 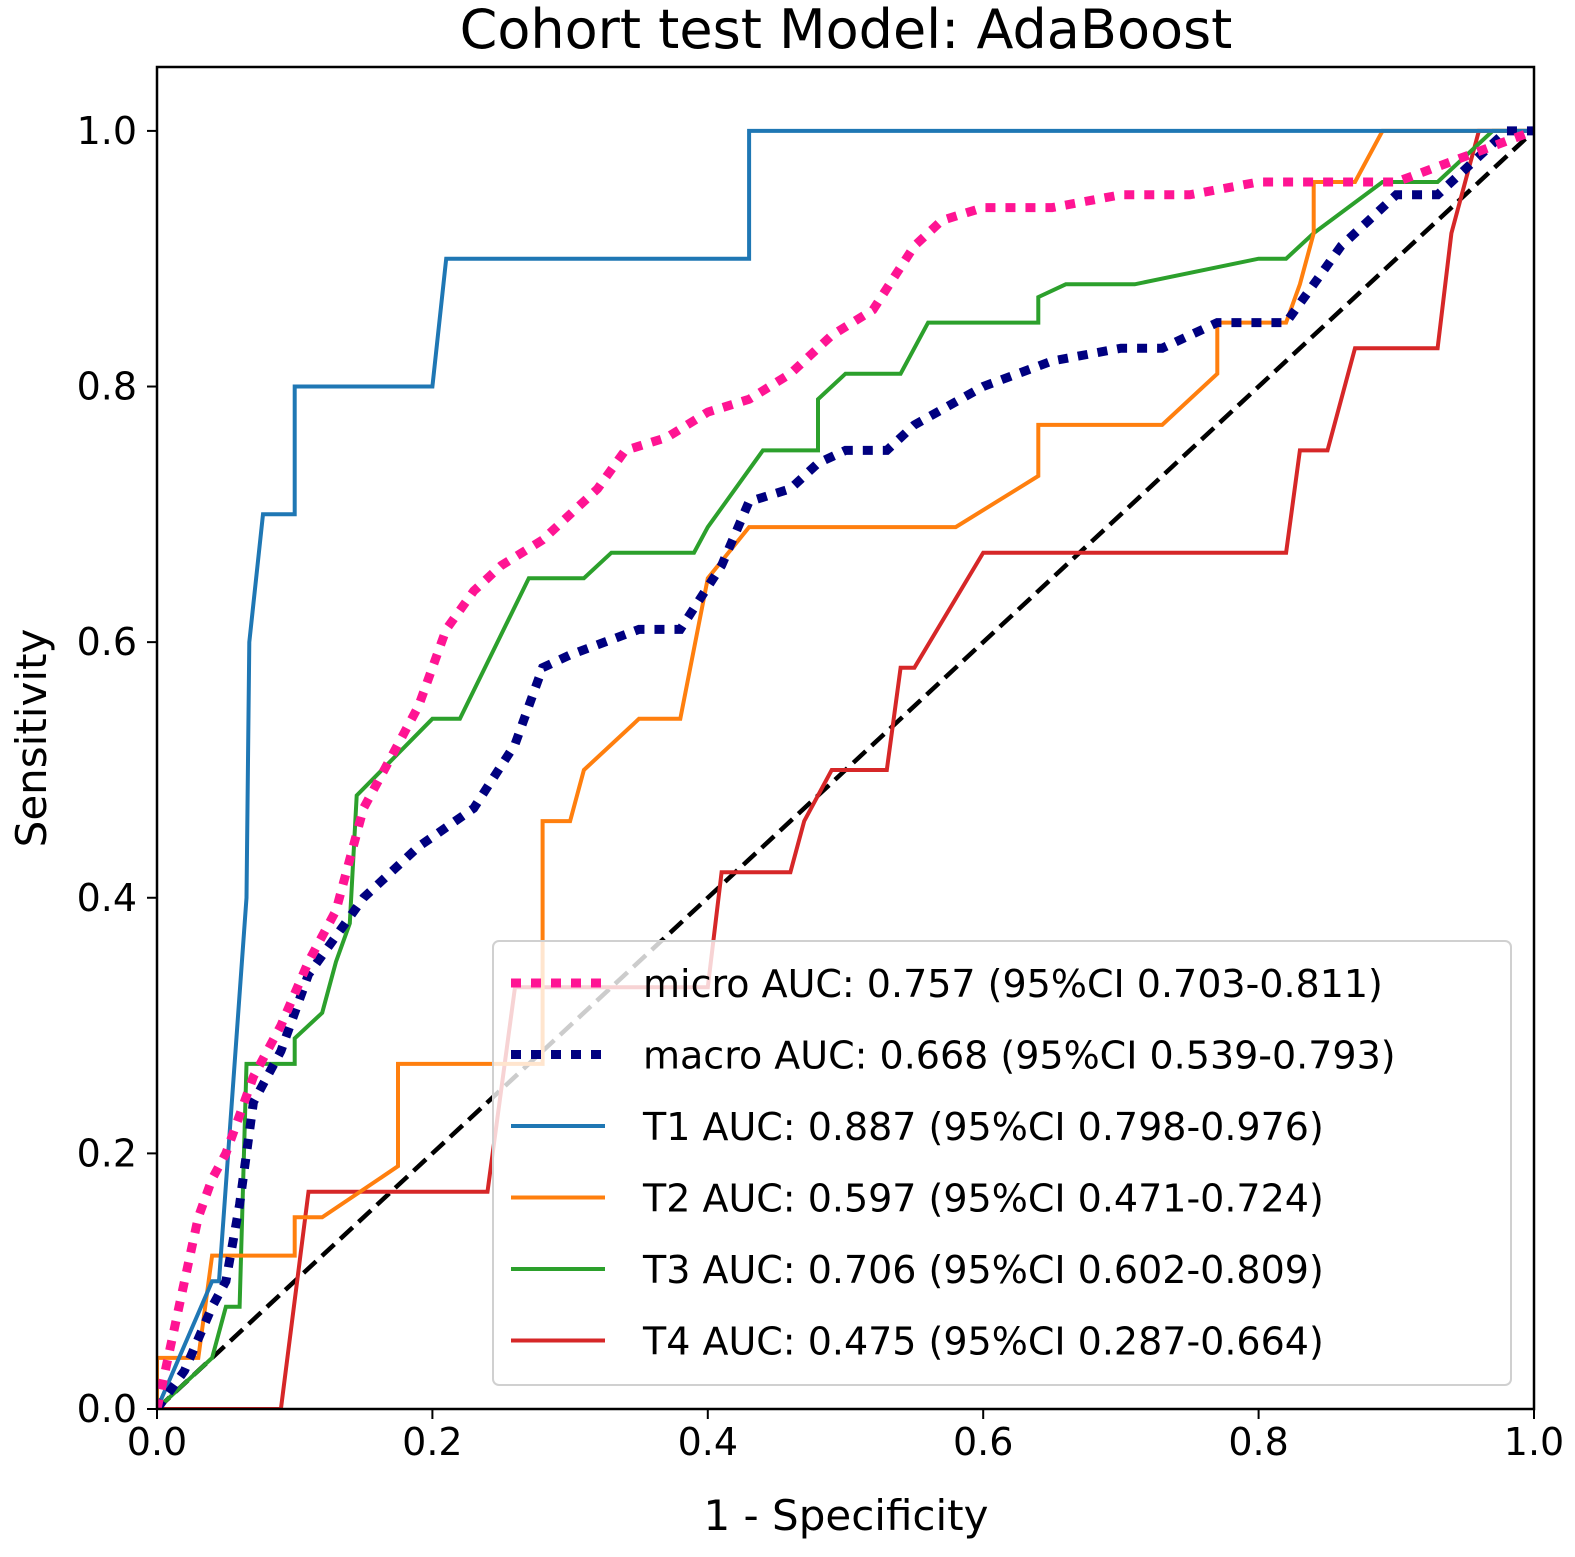 What do you see at coordinates (107, 642) in the screenshot?
I see `y-tick-label: 0.6` at bounding box center [107, 642].